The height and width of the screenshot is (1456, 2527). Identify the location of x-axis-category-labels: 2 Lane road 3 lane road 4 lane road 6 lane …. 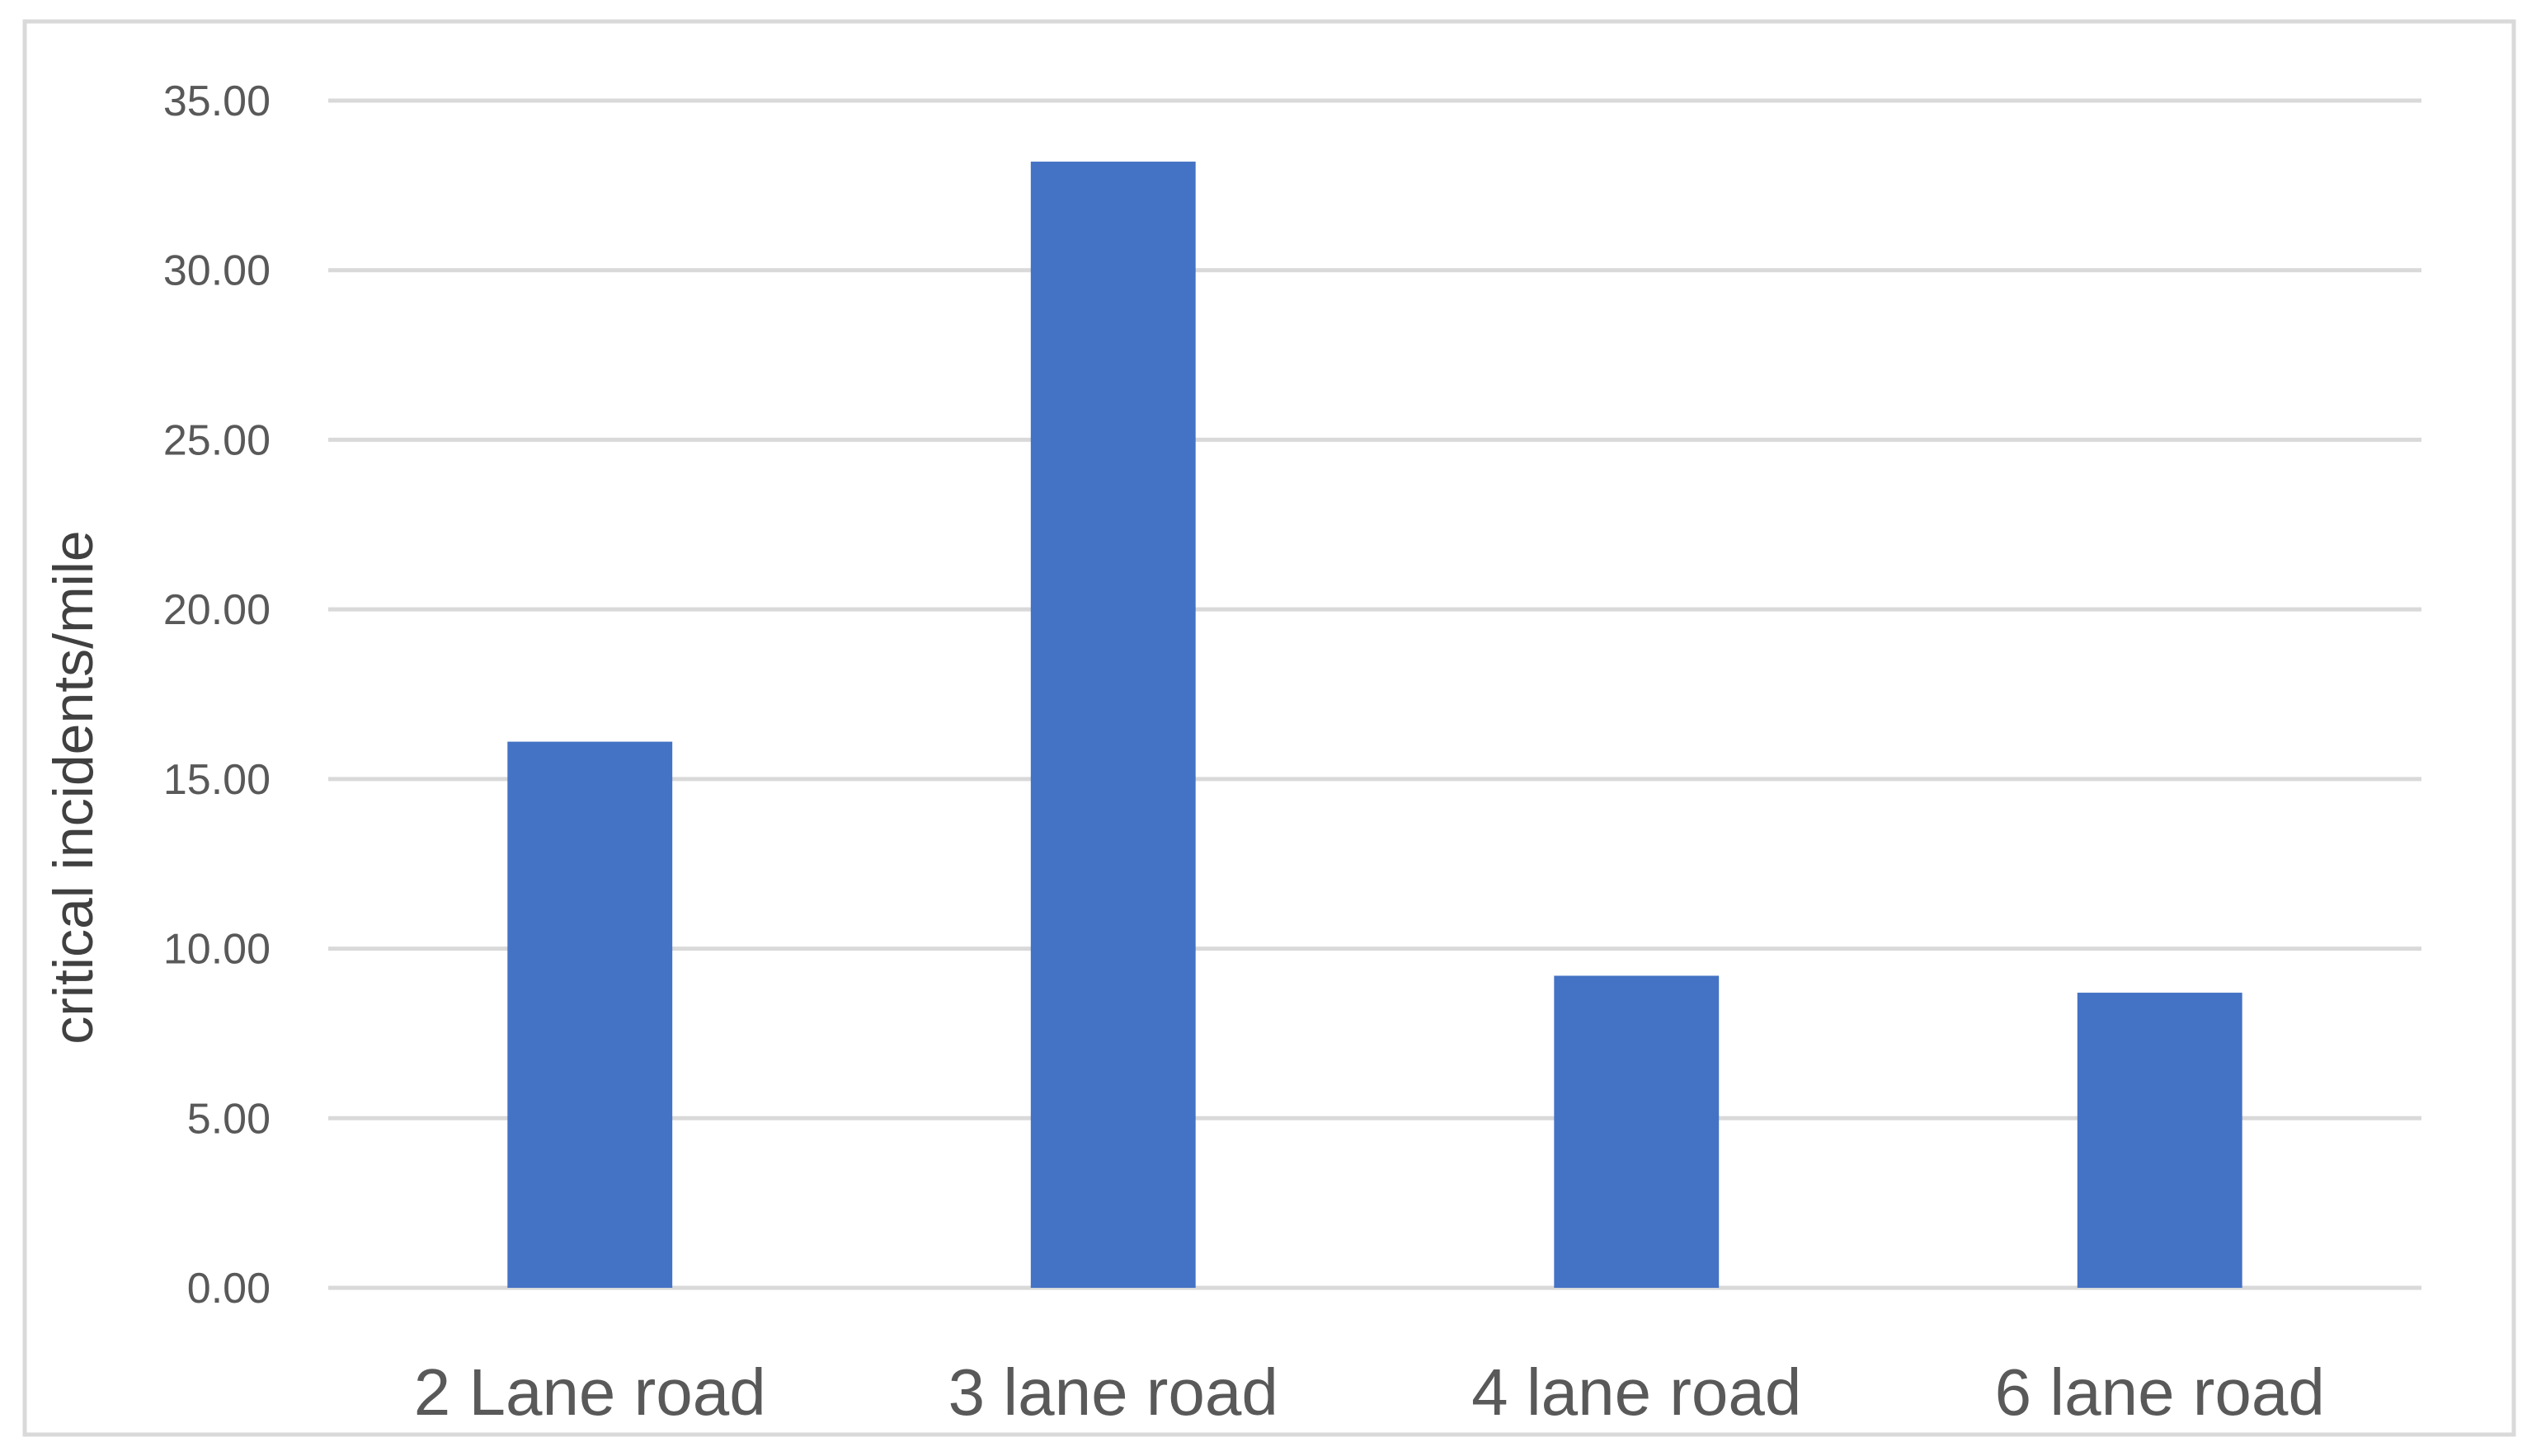
(1370, 1392).